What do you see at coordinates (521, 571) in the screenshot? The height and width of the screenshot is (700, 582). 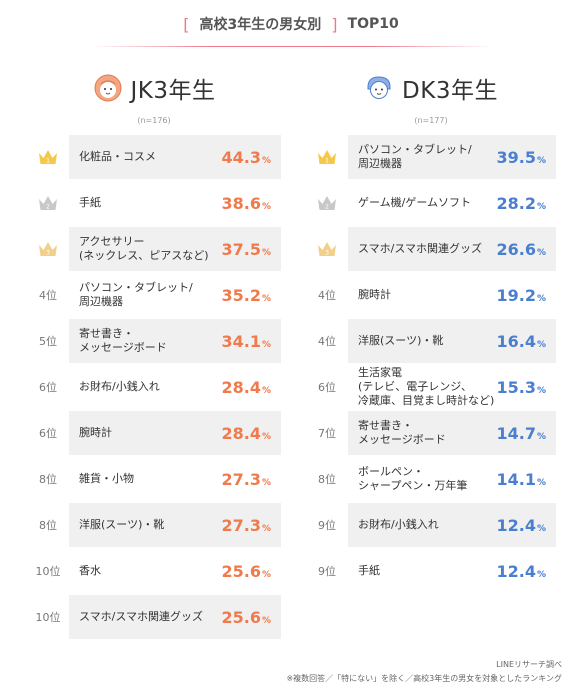 I see `value-label: 12.4%` at bounding box center [521, 571].